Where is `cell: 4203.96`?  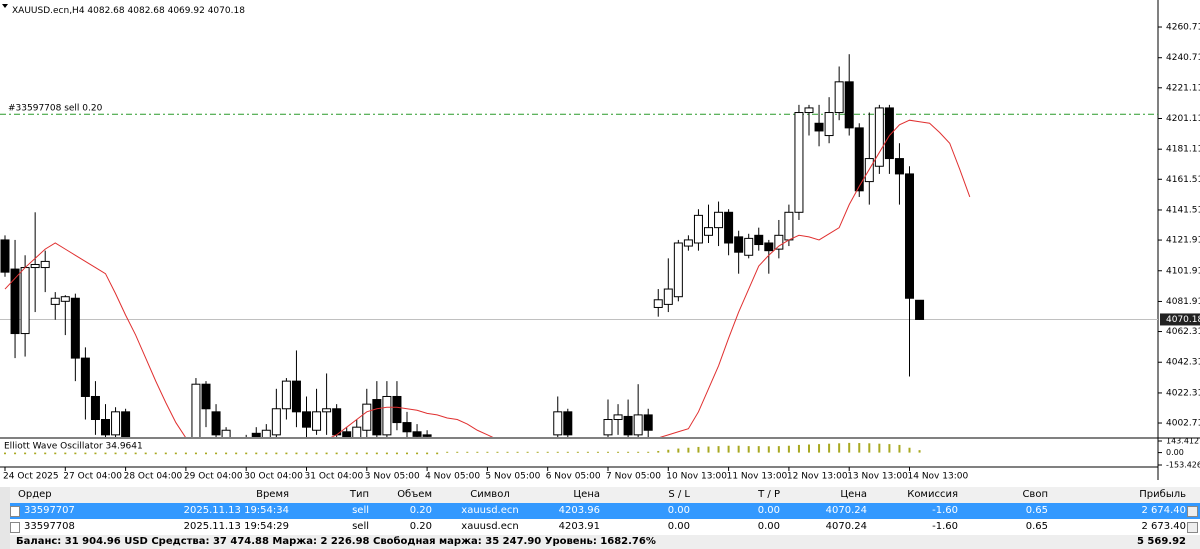
cell: 4203.96 is located at coordinates (579, 510).